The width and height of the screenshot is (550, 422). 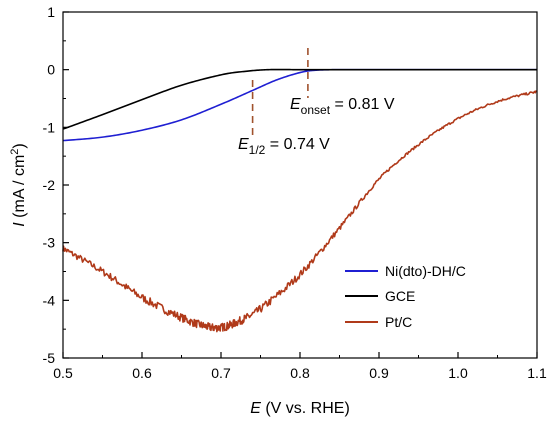 What do you see at coordinates (257, 150) in the screenshot?
I see `annotation-e-half-sub: 1/2` at bounding box center [257, 150].